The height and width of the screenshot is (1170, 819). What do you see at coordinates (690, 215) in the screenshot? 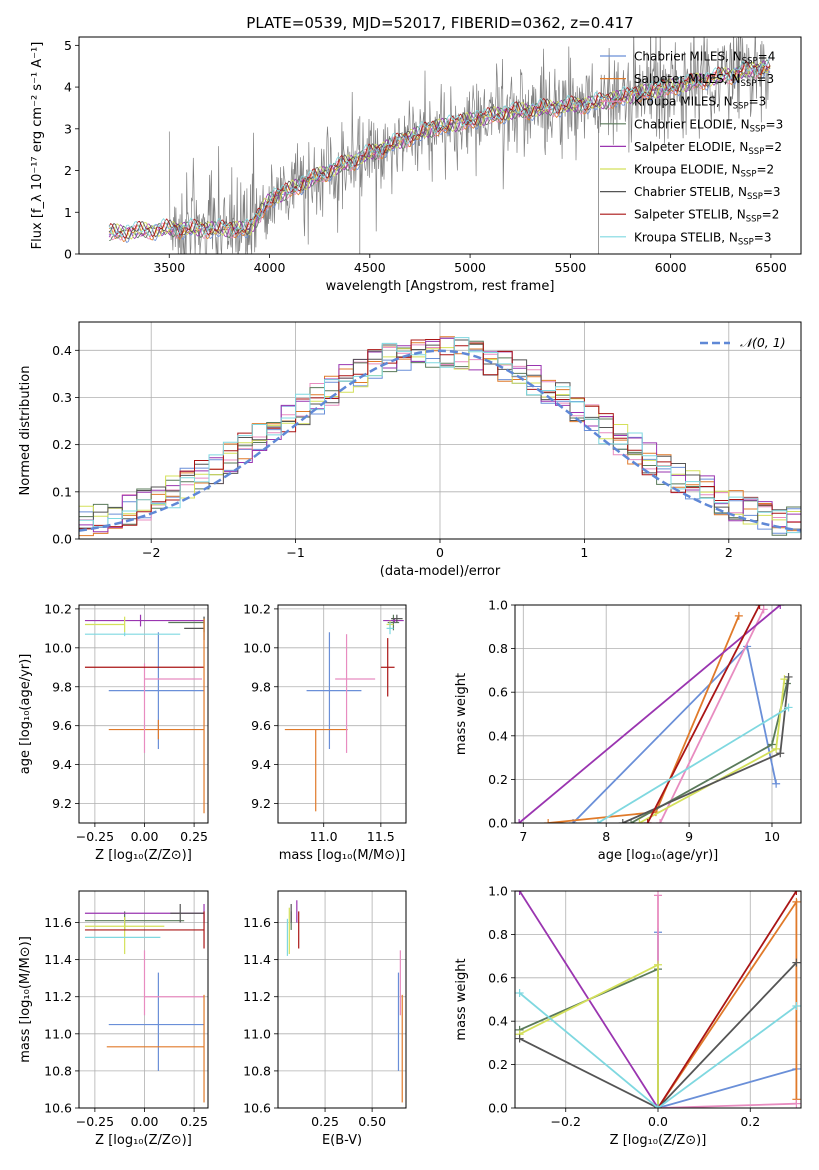
I see `legend-text: Salpeter STELIB, N` at bounding box center [690, 215].